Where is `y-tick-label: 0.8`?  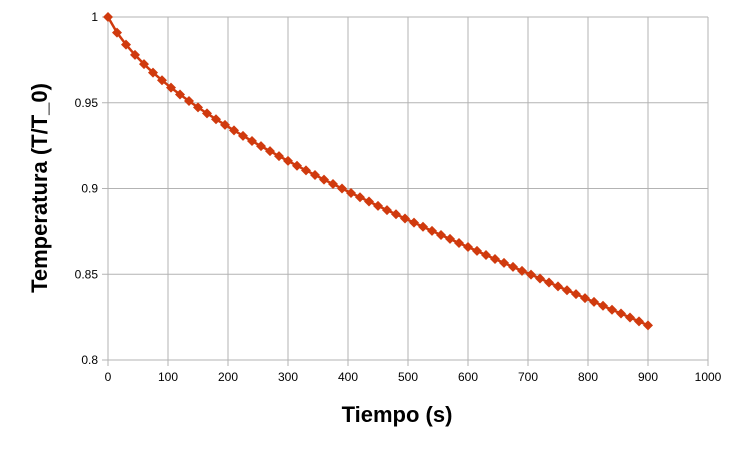
y-tick-label: 0.8 is located at coordinates (89, 360).